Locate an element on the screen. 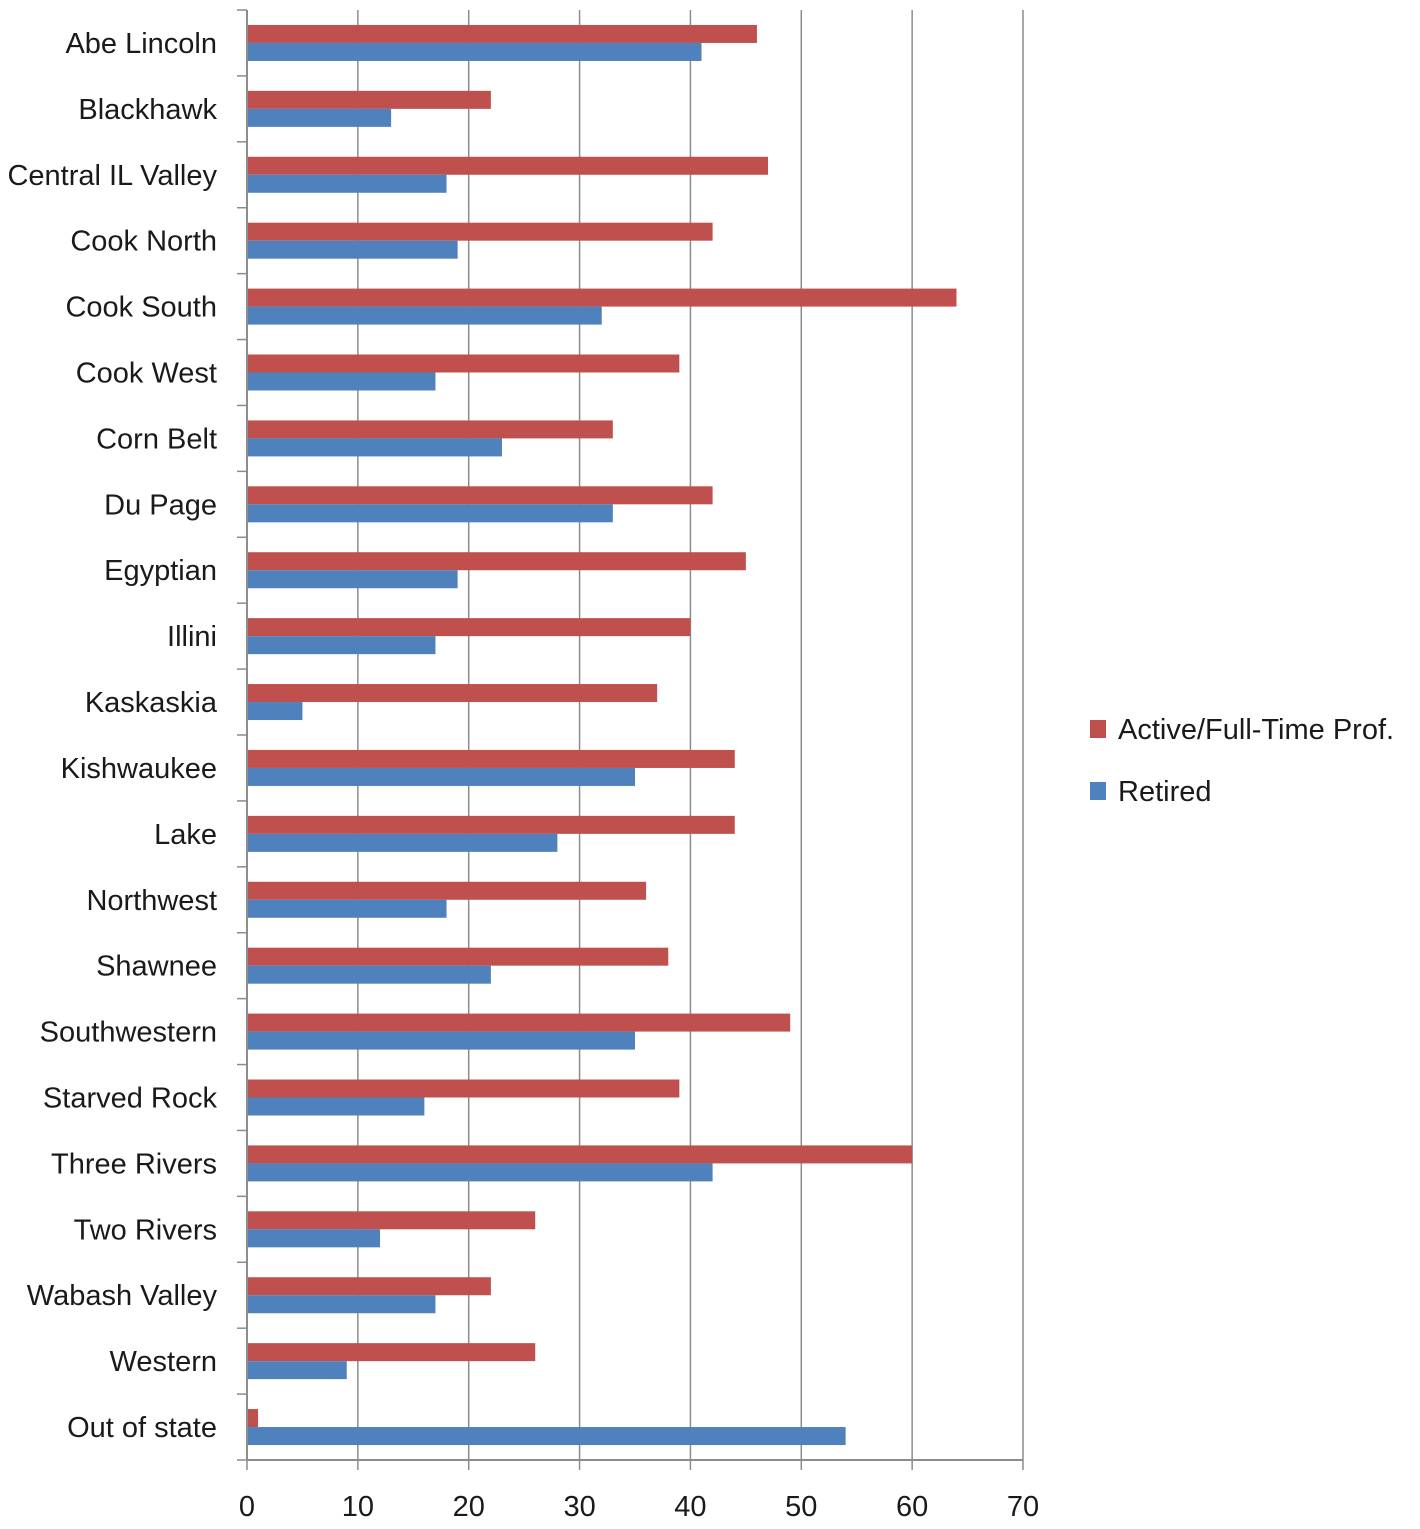 The height and width of the screenshot is (1529, 1420). category-label: Three Rivers is located at coordinates (134, 1164).